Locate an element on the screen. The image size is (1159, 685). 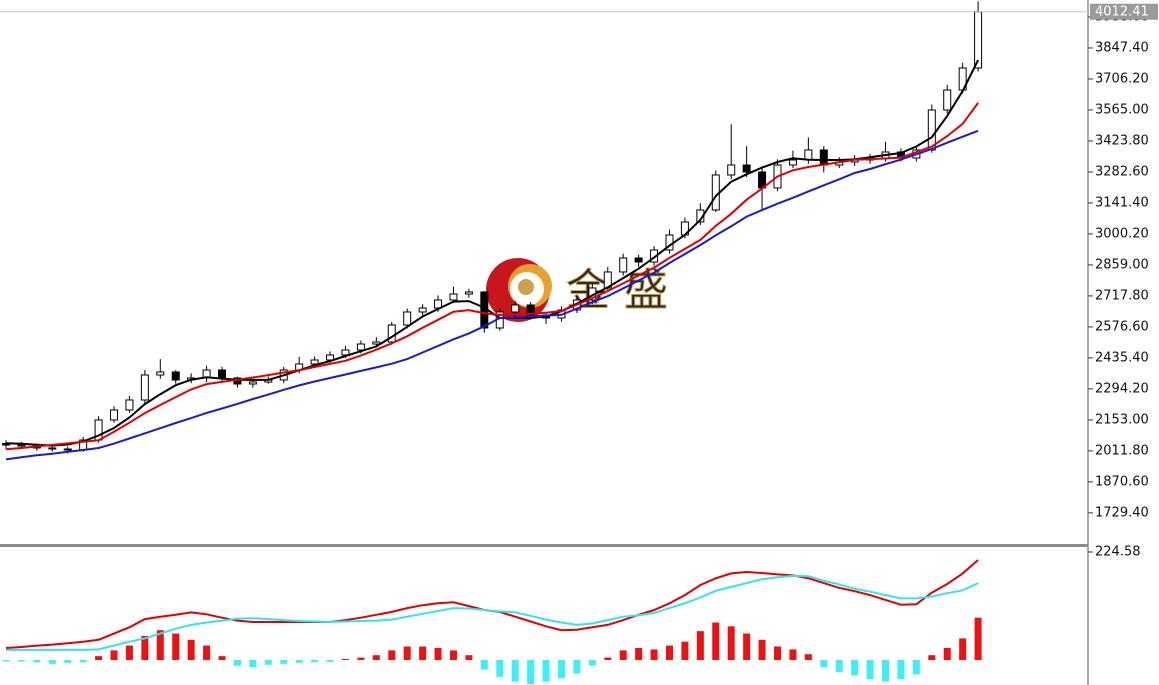
y-tick-label: 2576.60 is located at coordinates (1122, 326).